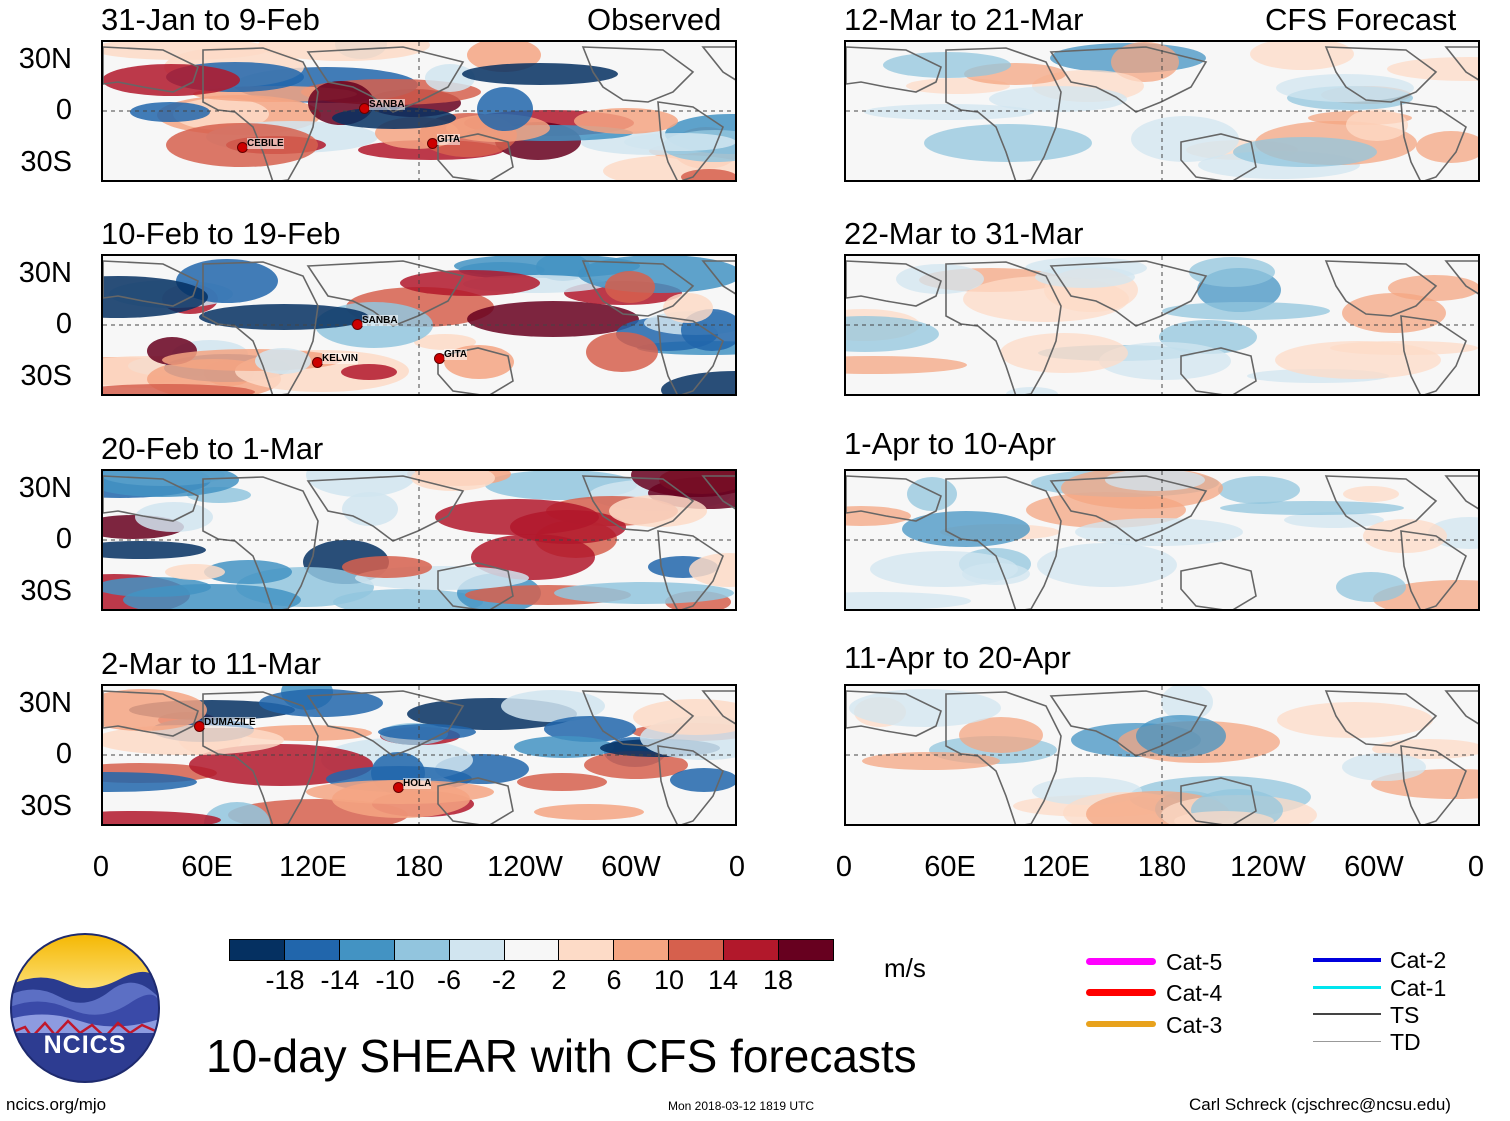  What do you see at coordinates (654, 19) in the screenshot?
I see `observed-label: Observed` at bounding box center [654, 19].